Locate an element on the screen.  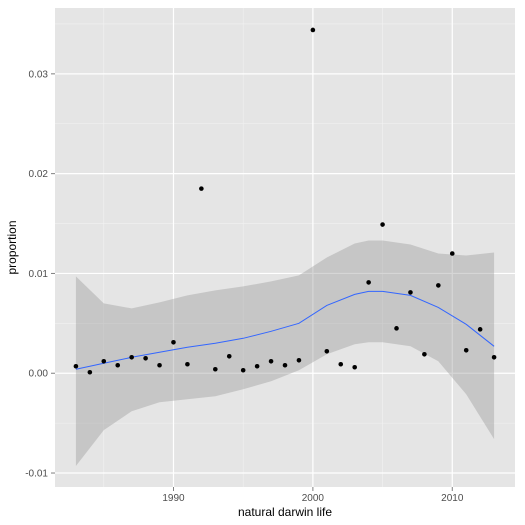
smooth-trend-line is located at coordinates (285, 330).